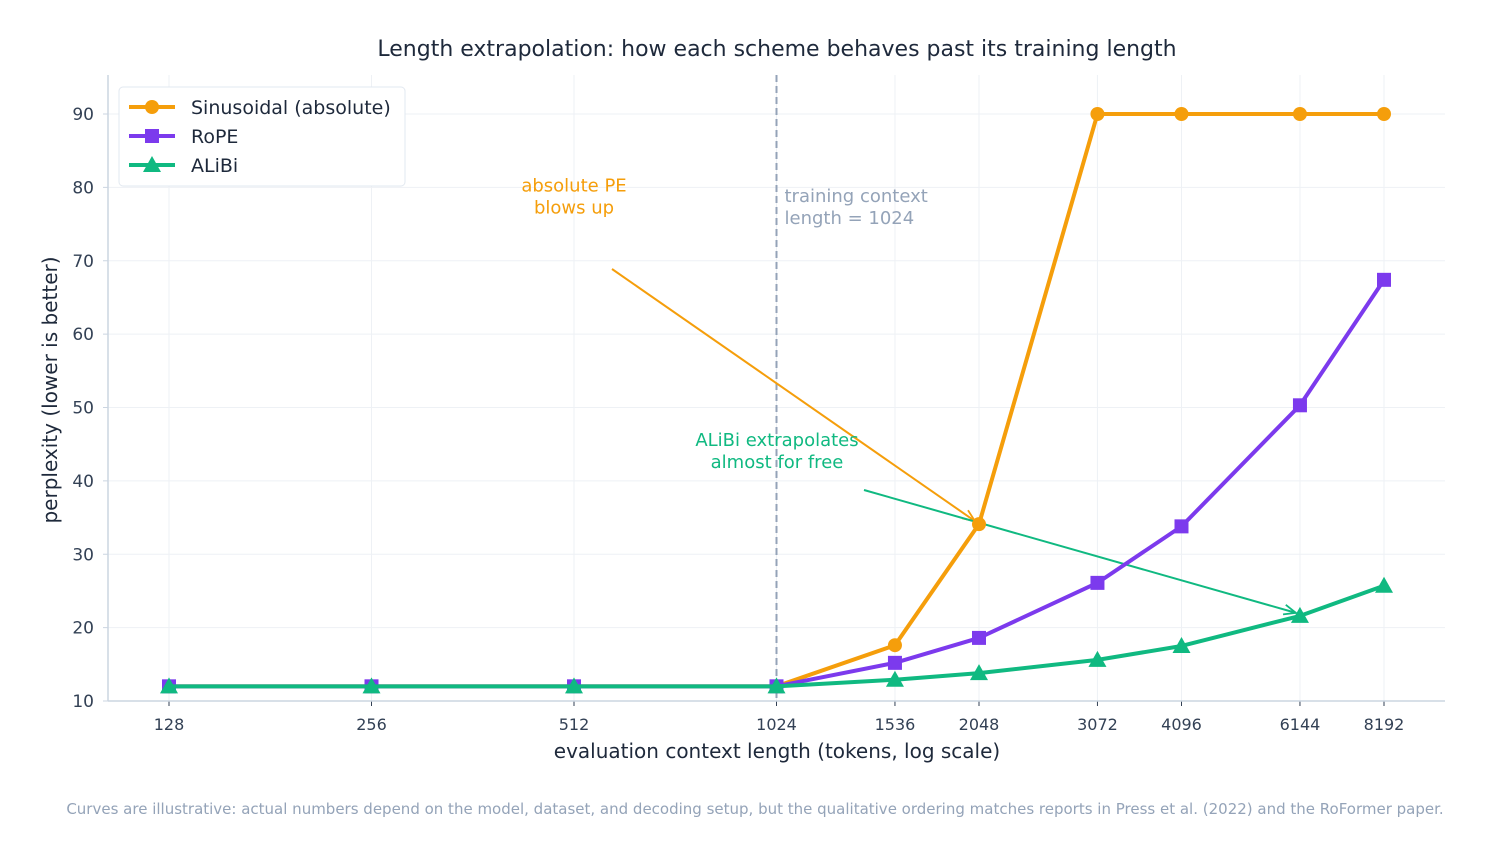 This screenshot has height=858, width=1510. I want to click on legend-box, so click(262, 136).